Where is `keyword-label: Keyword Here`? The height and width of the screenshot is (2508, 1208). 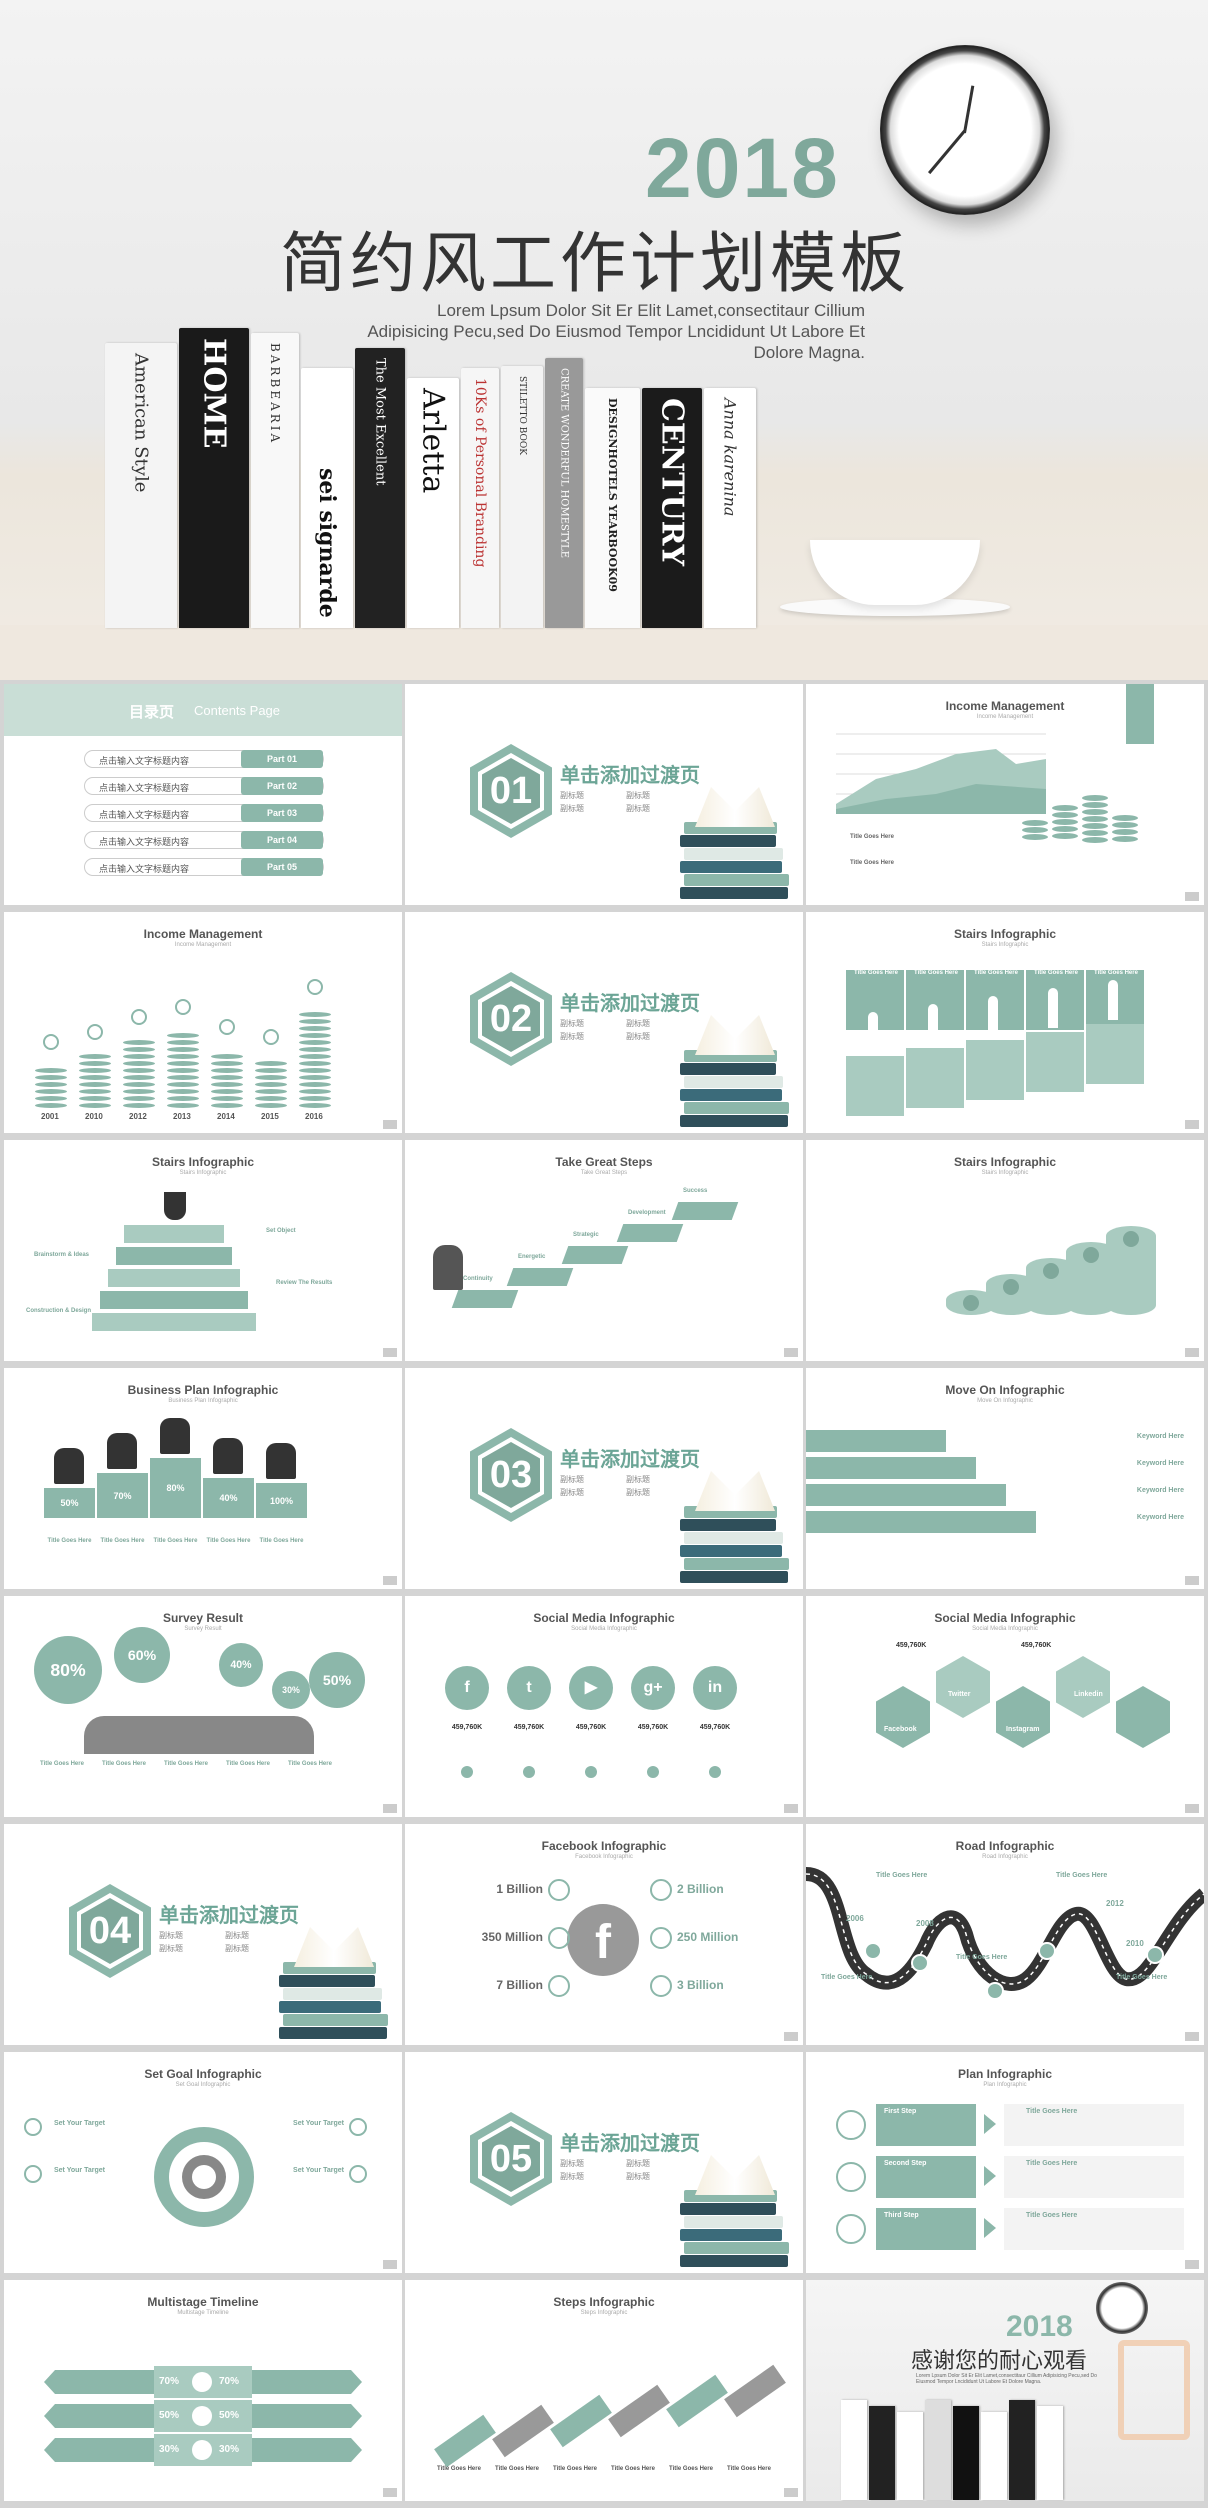 keyword-label: Keyword Here is located at coordinates (1160, 1463).